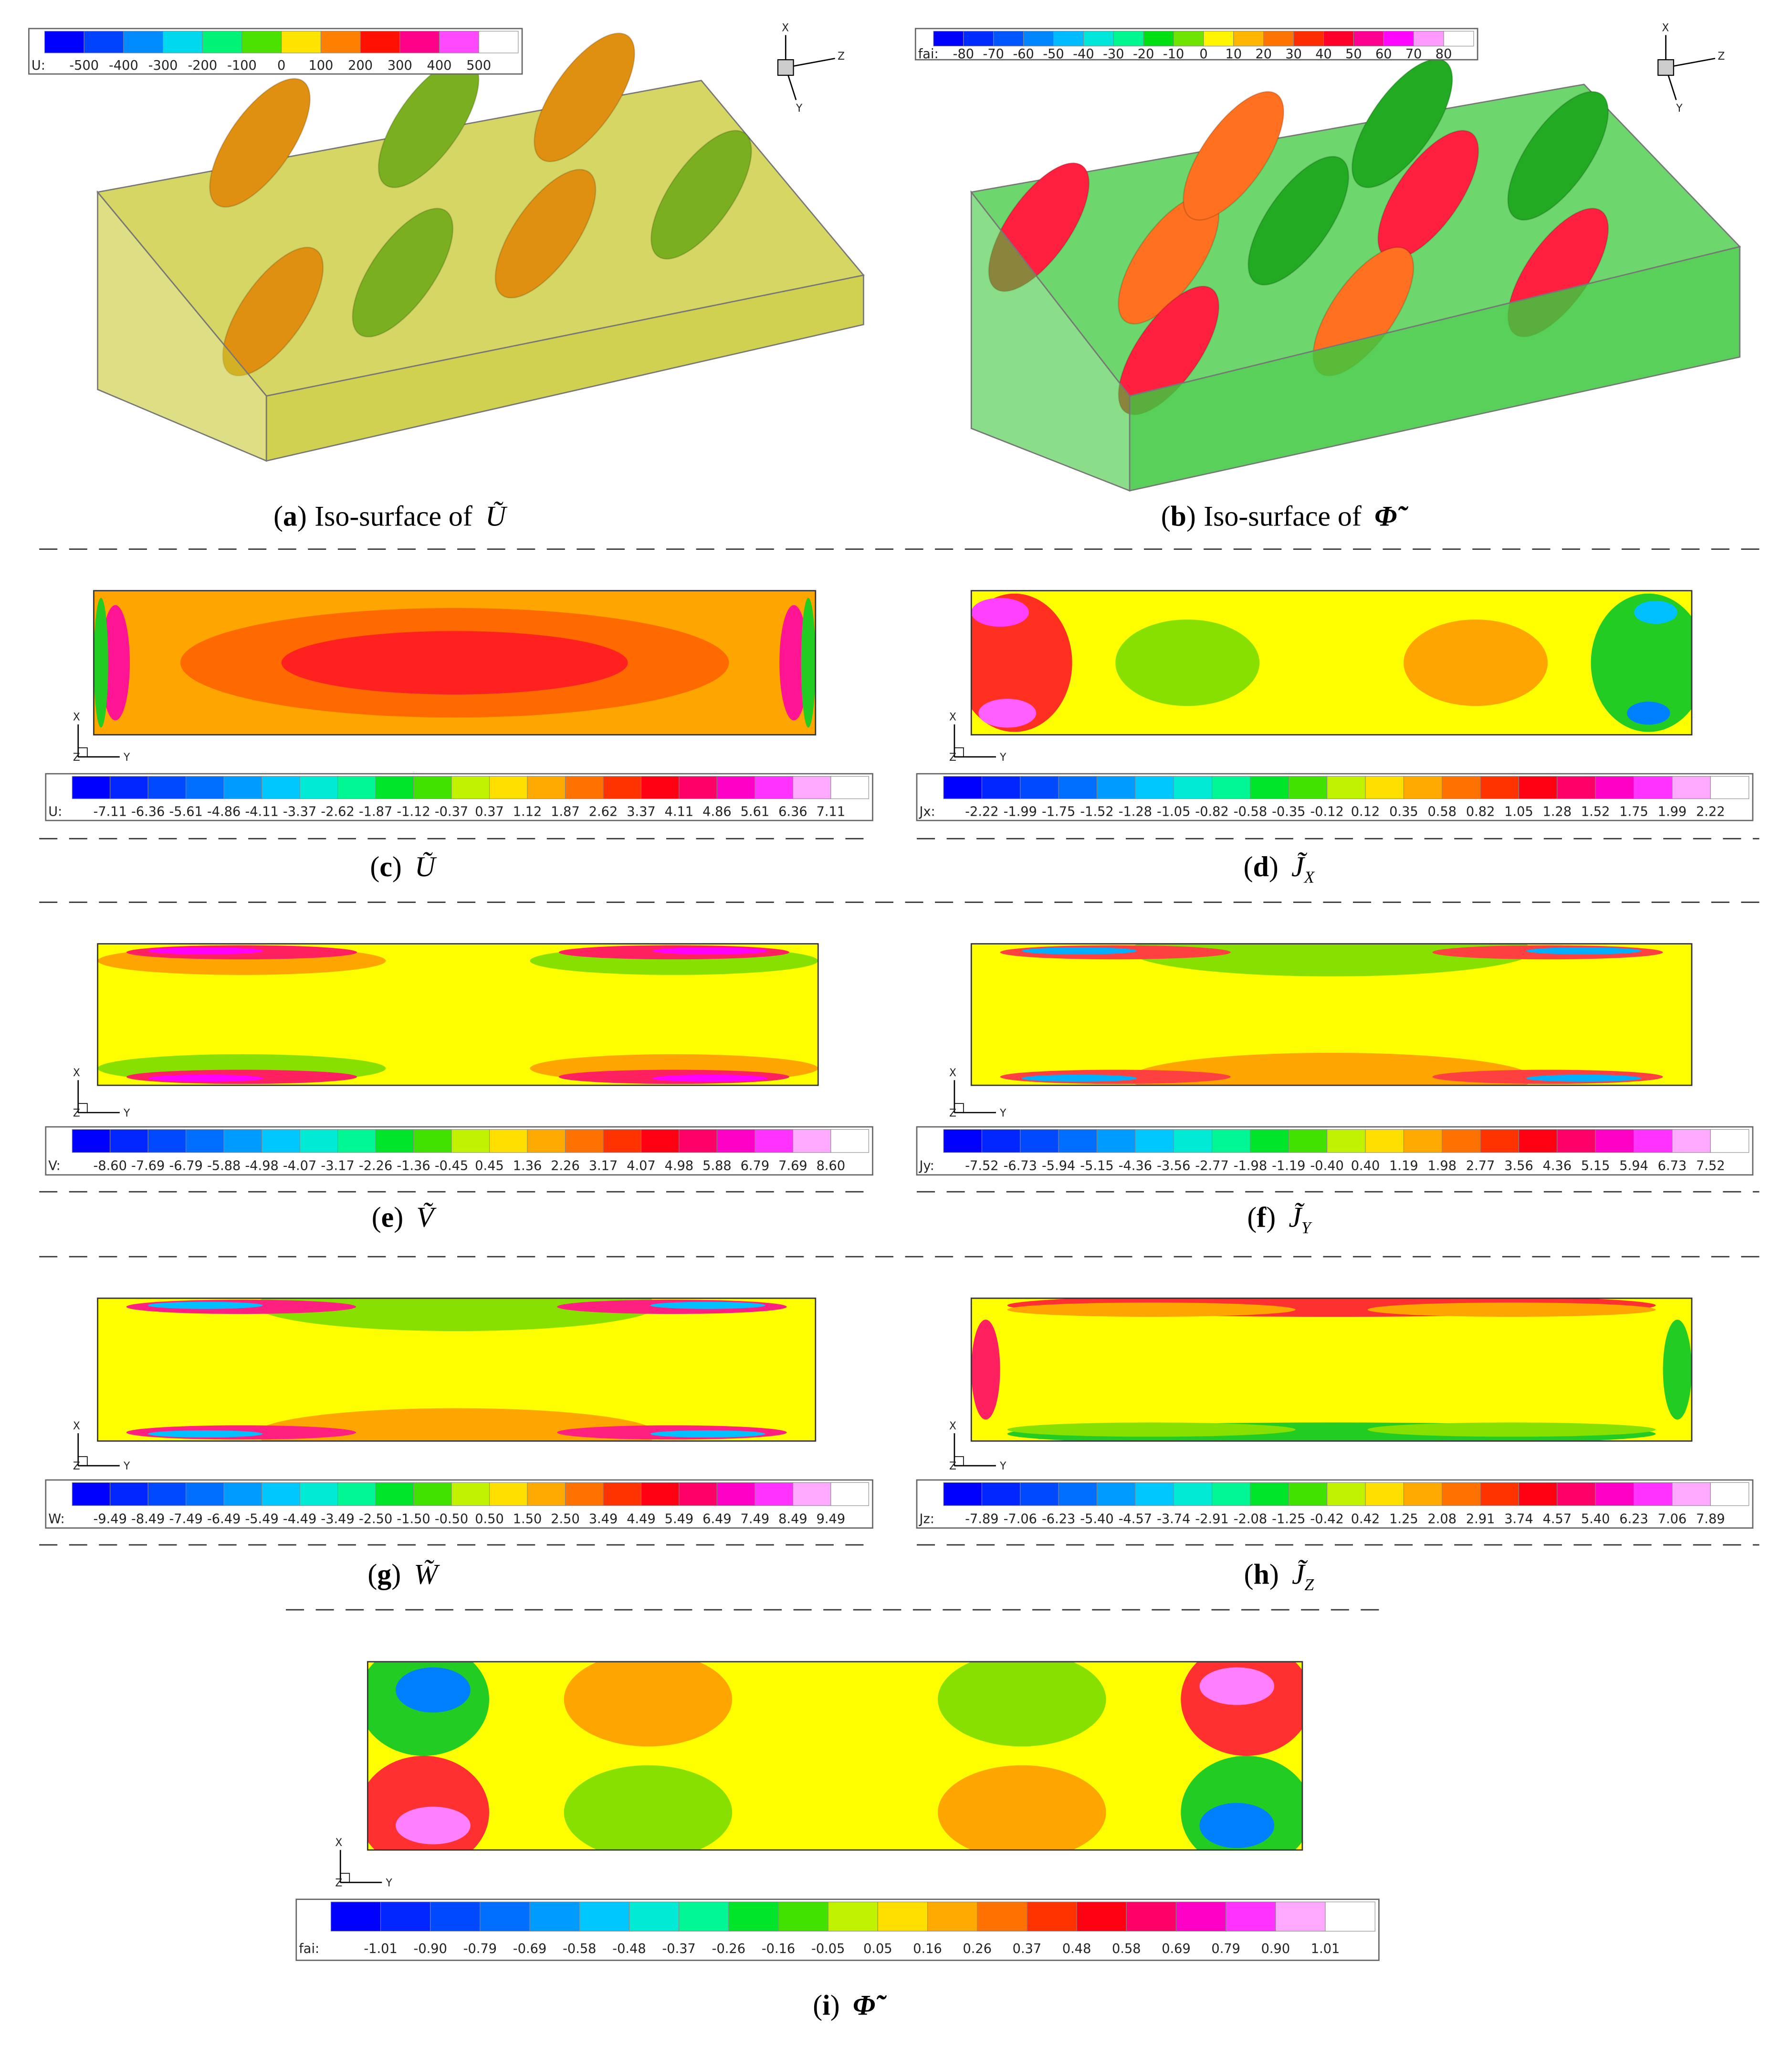 The height and width of the screenshot is (2046, 1792). Describe the element at coordinates (203, 65) in the screenshot. I see `colorbar-tick-label: -200` at that location.